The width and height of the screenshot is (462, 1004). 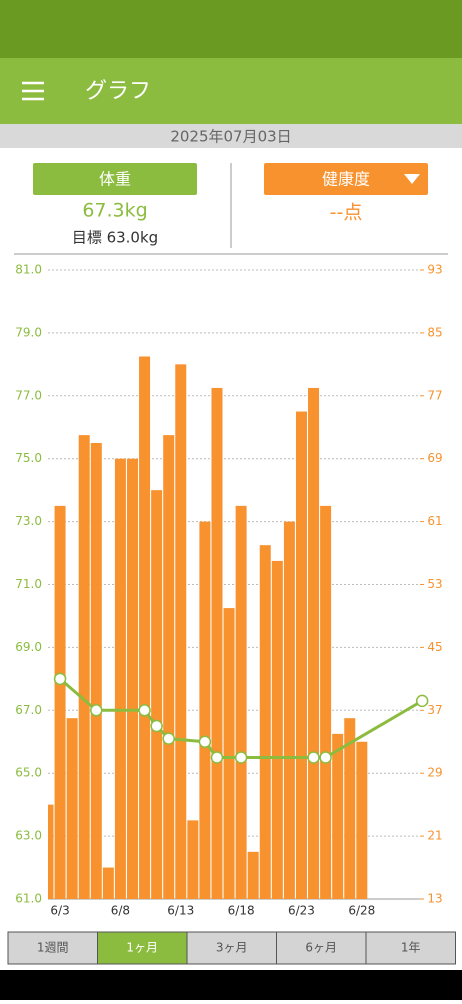 I want to click on y-tick-label: 69.0, so click(x=28, y=647).